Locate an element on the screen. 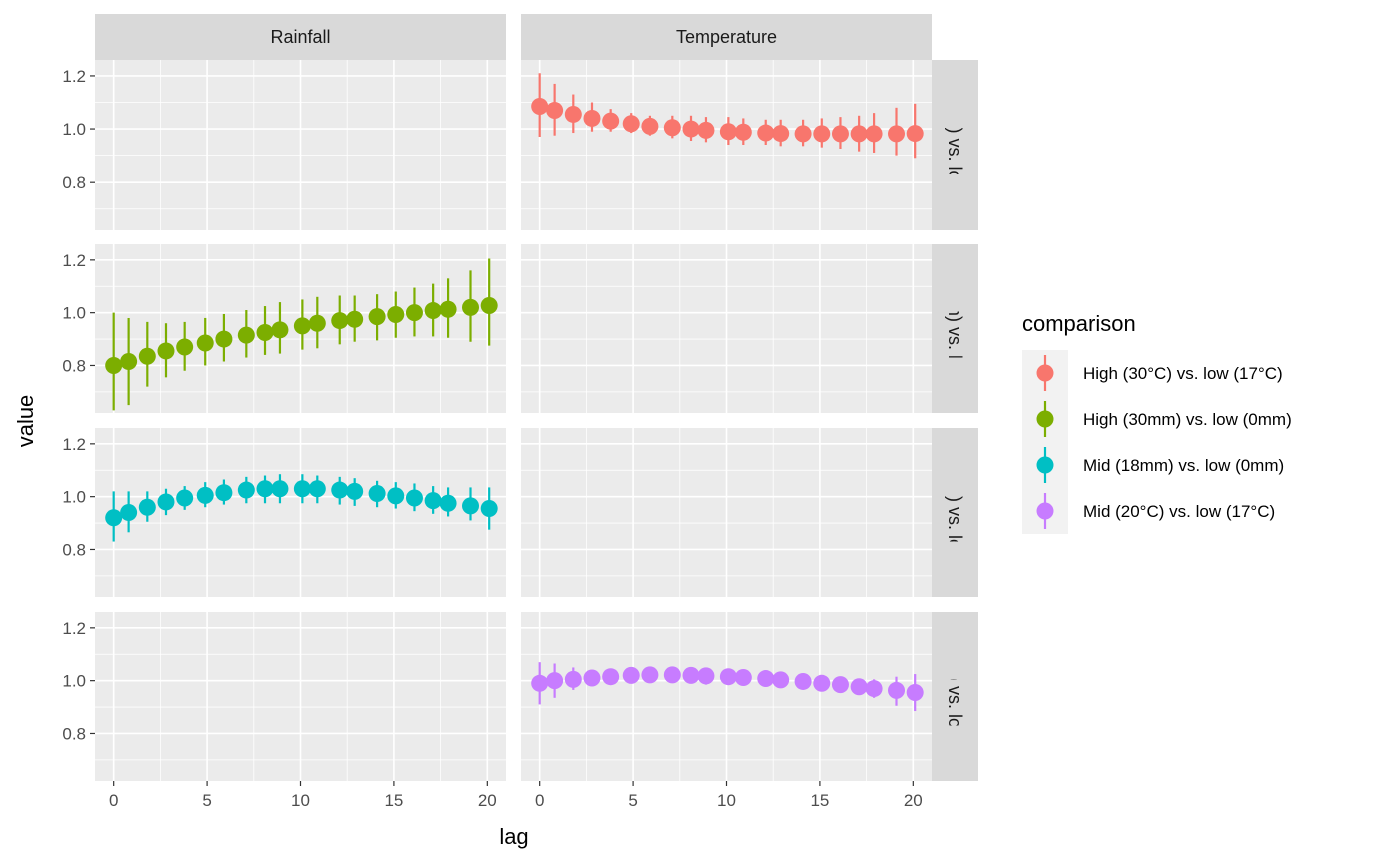  row-strip-1: High (30mm) vs. low (0mm) is located at coordinates (955, 328).